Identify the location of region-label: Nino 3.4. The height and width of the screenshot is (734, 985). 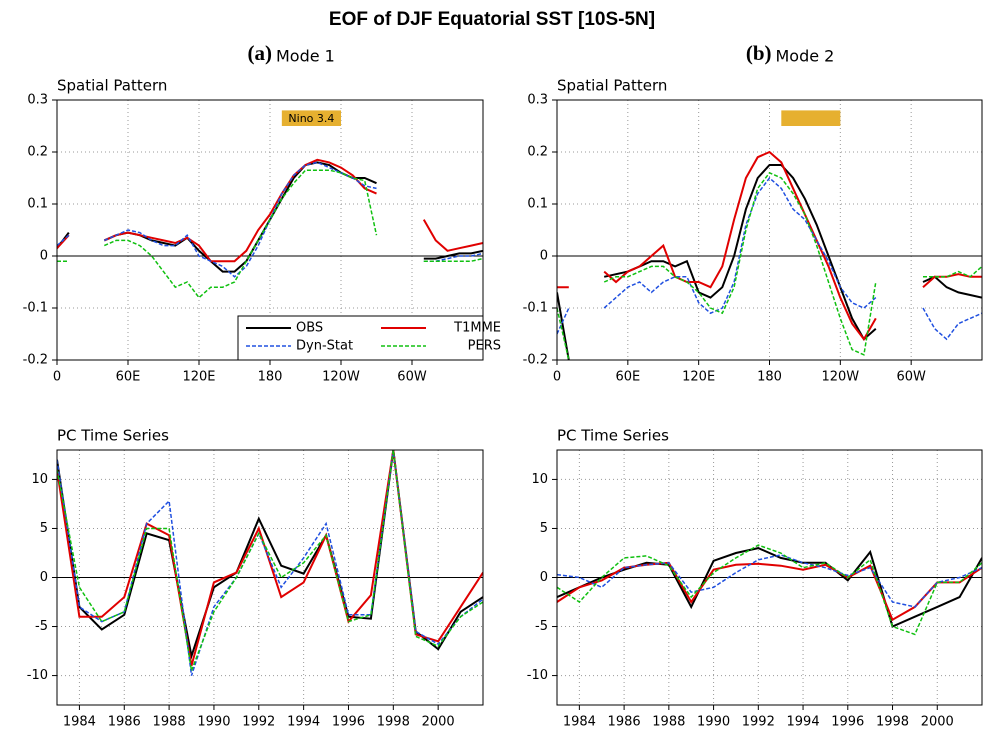
(311, 118).